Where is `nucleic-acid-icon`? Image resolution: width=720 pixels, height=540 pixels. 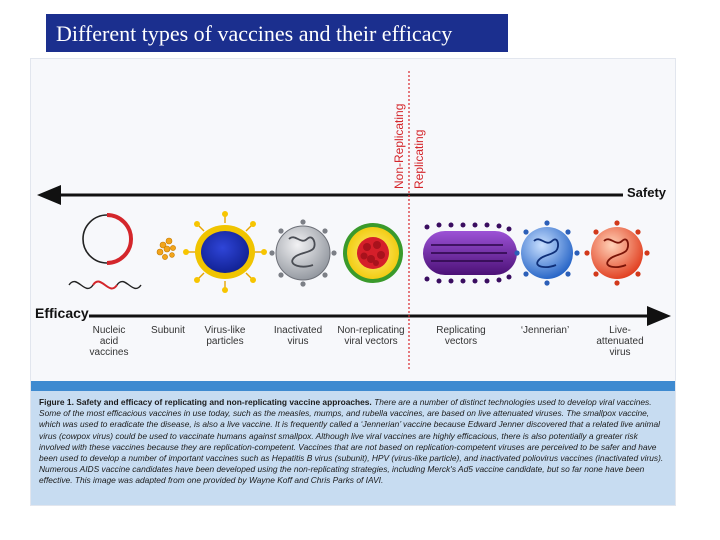
nucleic-acid-icon is located at coordinates (105, 251).